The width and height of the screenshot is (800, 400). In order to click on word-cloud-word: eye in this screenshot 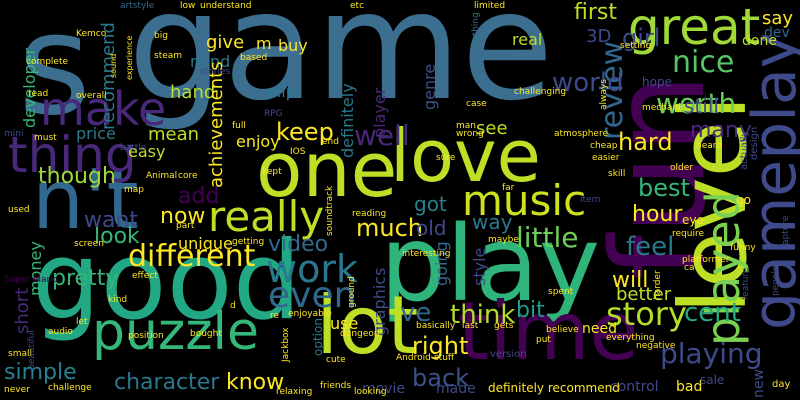, I will do `click(693, 220)`.